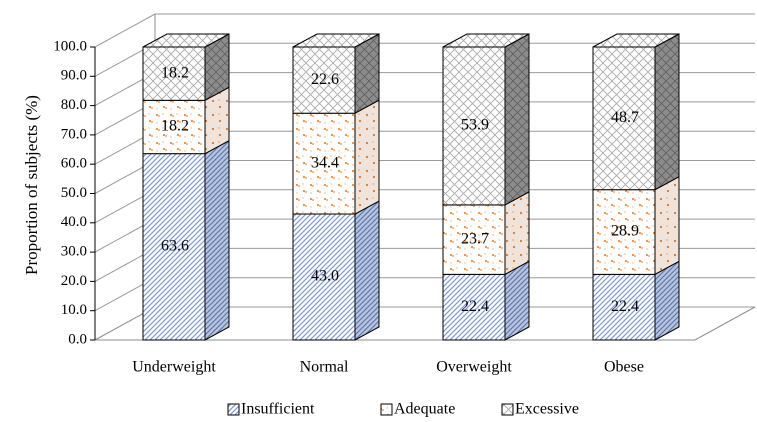 This screenshot has width=757, height=422. Describe the element at coordinates (70, 46) in the screenshot. I see `y-tick-label: 100.0` at that location.